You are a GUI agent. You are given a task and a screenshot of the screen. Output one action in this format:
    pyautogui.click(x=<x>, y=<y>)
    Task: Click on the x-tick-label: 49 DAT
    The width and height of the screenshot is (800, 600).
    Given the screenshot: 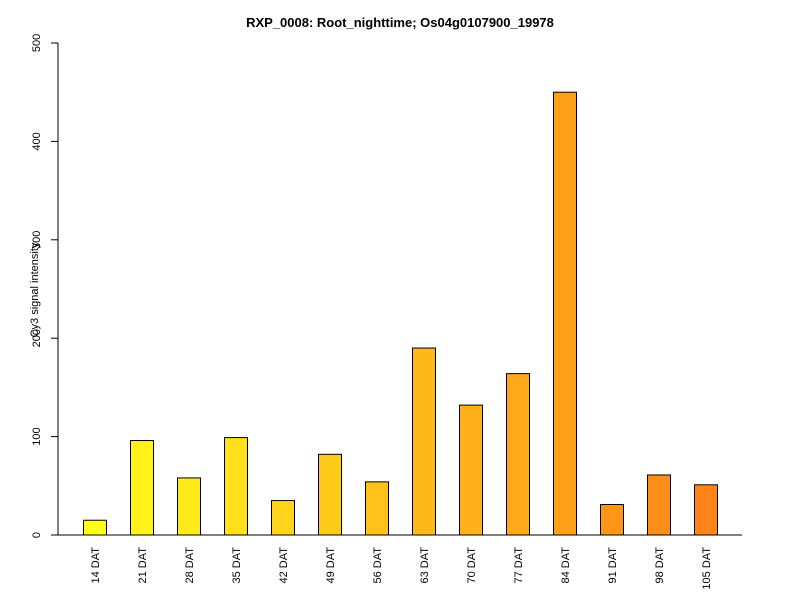 What is the action you would take?
    pyautogui.click(x=331, y=565)
    